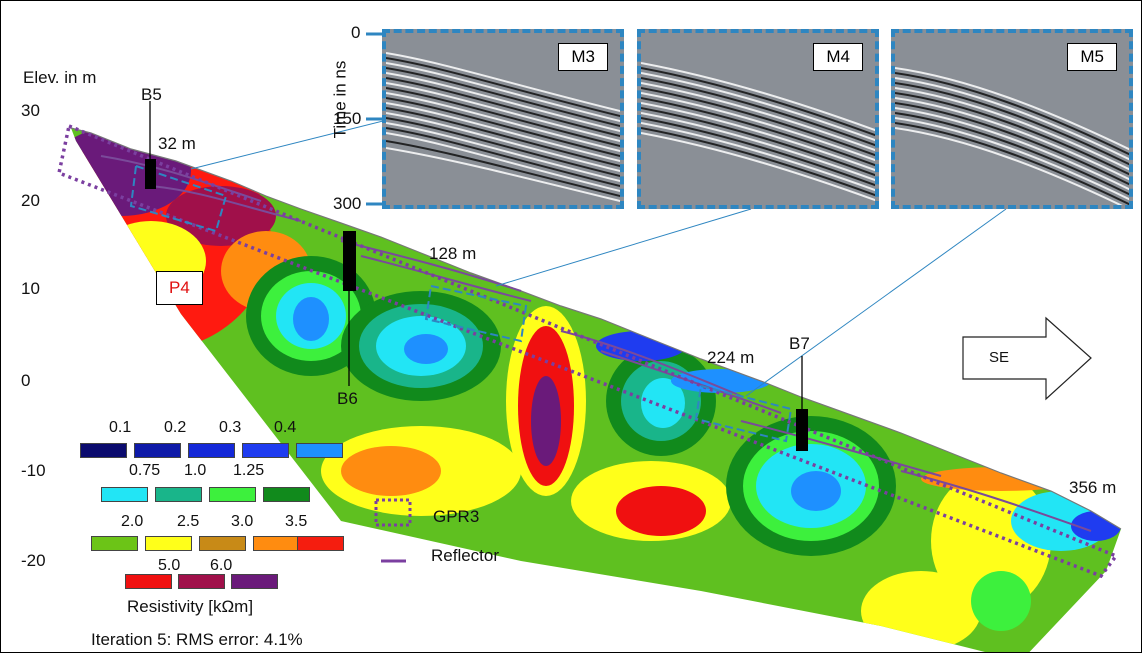 This screenshot has width=1142, height=653. Describe the element at coordinates (132, 521) in the screenshot. I see `legend-value: 2.0` at that location.